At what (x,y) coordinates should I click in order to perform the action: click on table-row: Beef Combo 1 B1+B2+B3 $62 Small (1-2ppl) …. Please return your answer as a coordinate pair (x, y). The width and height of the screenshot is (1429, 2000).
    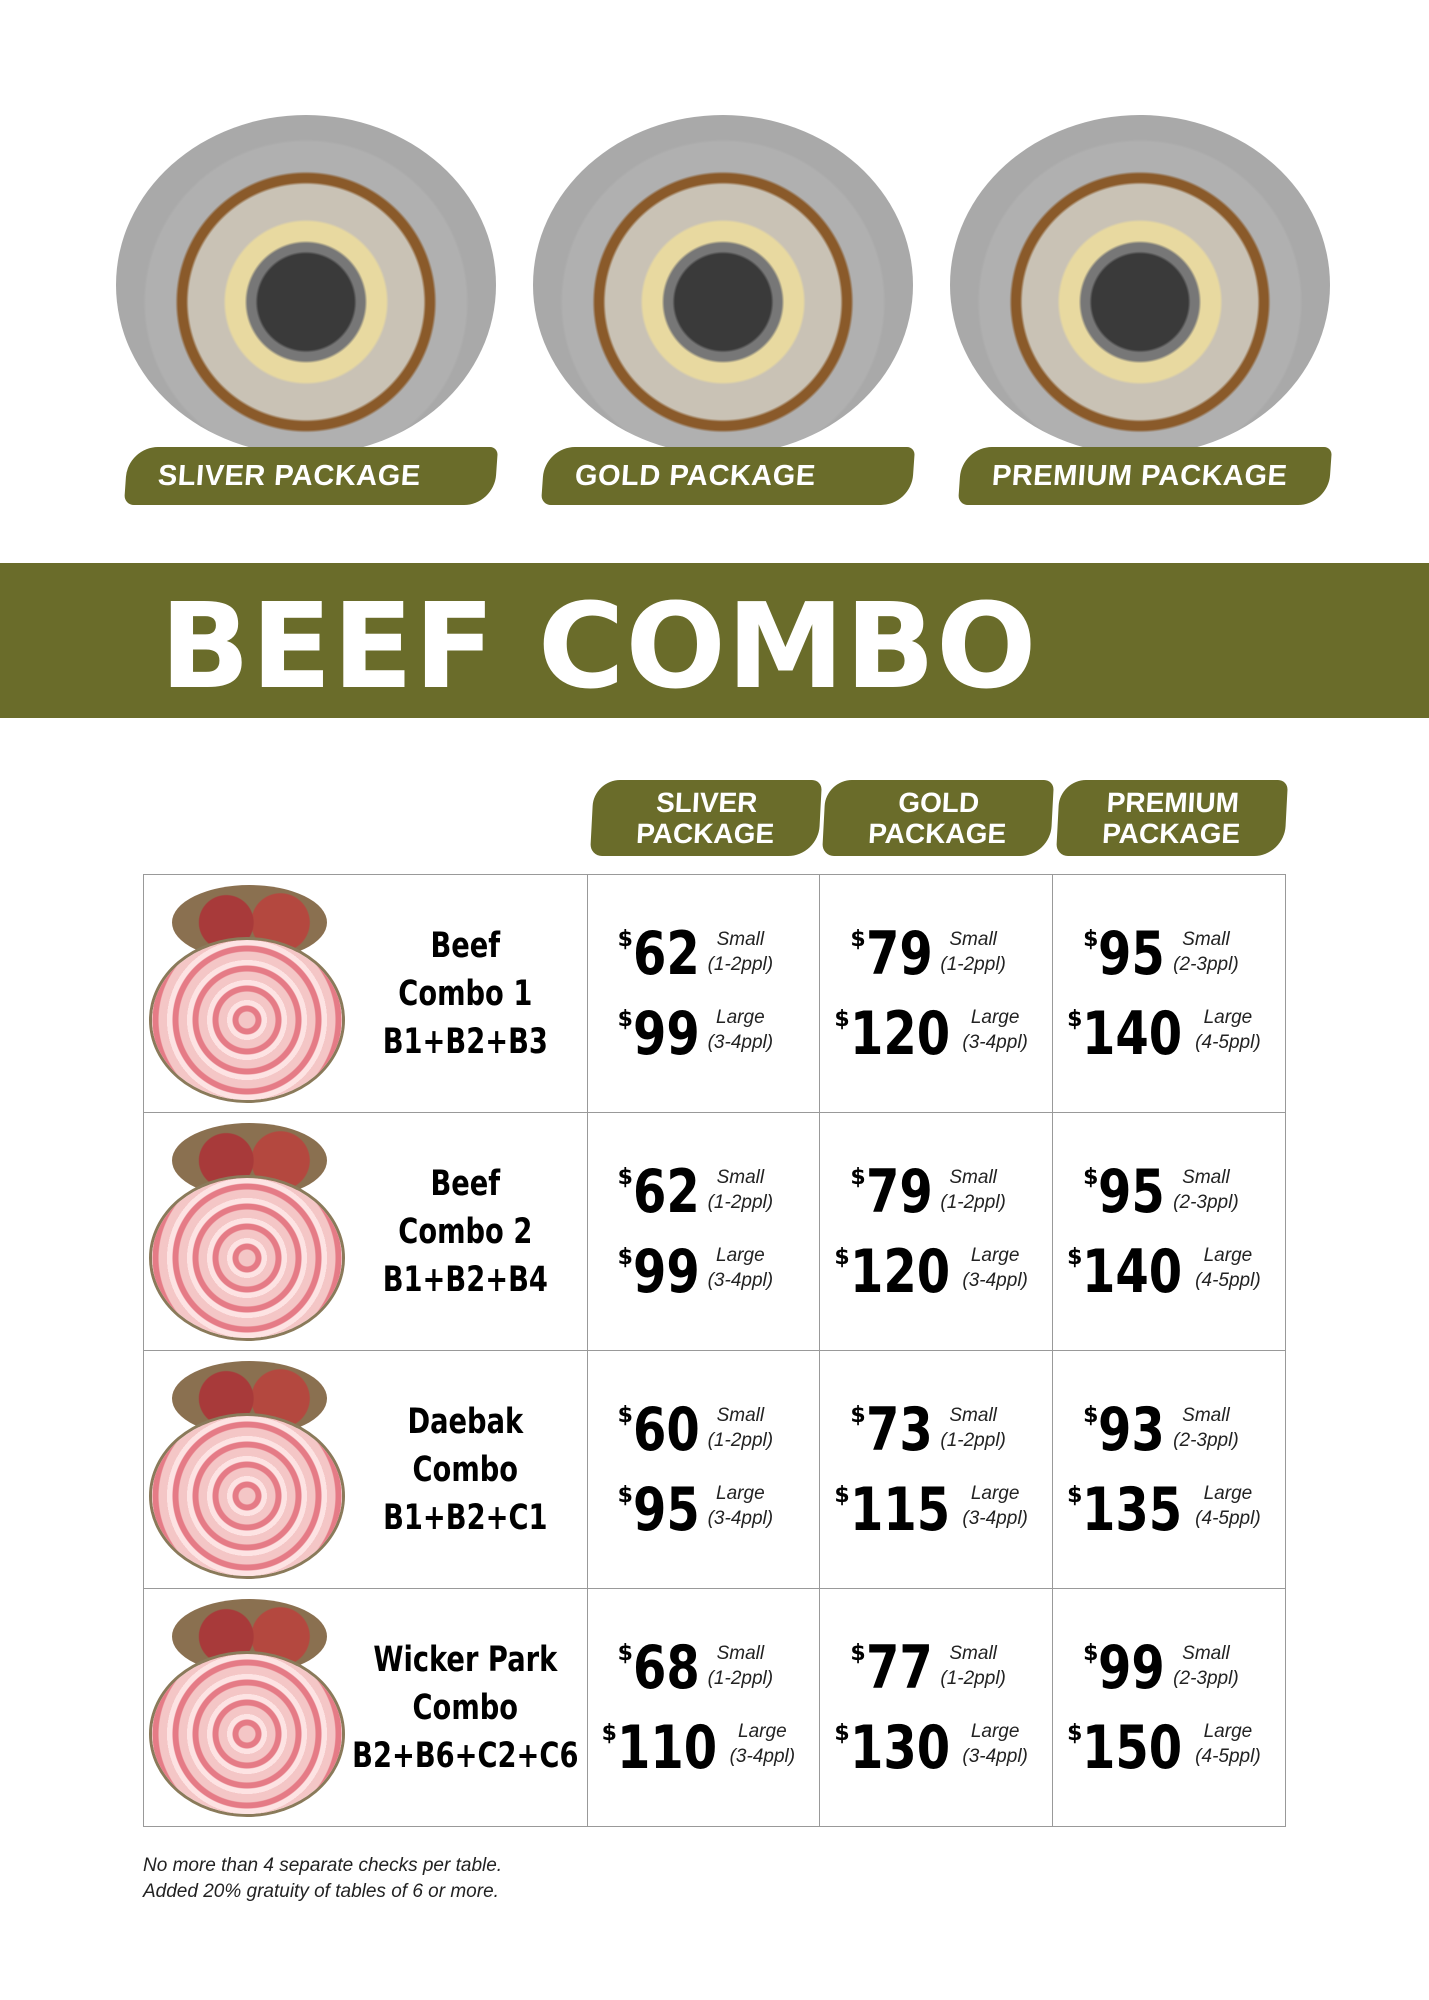
    Looking at the image, I should click on (714, 993).